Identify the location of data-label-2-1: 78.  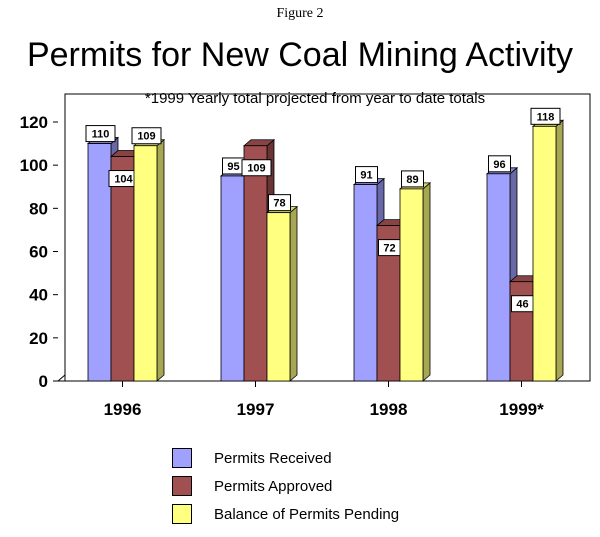
(279, 204).